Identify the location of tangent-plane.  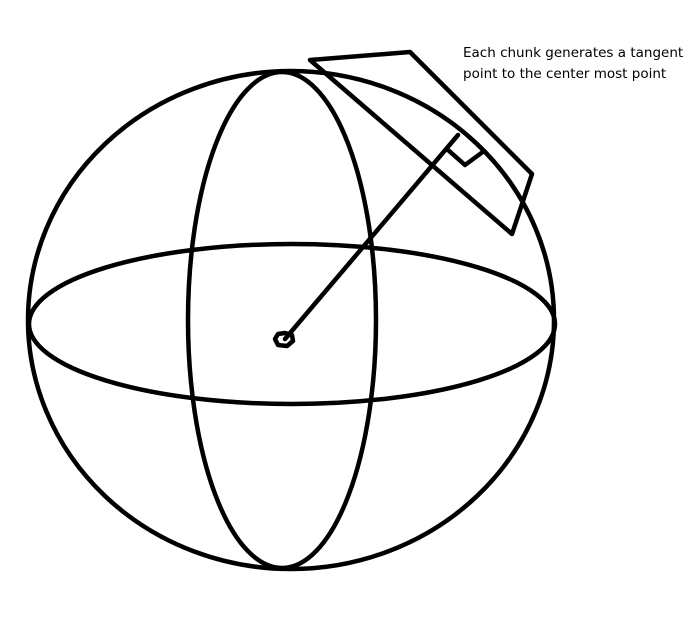
(421, 143).